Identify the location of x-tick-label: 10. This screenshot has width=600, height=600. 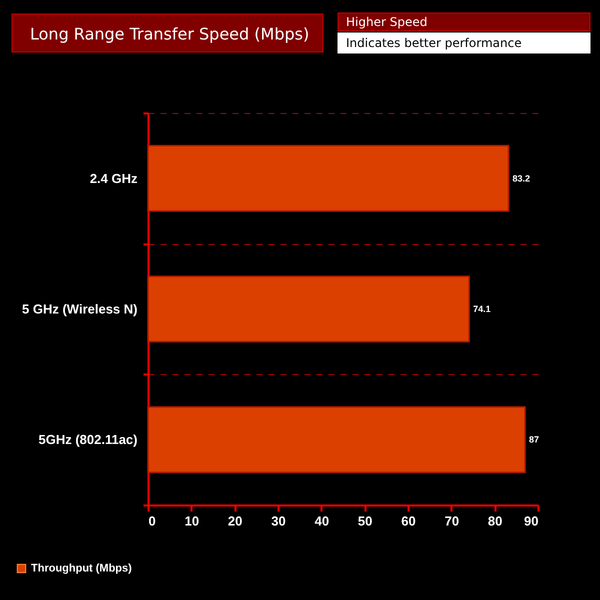
(192, 521).